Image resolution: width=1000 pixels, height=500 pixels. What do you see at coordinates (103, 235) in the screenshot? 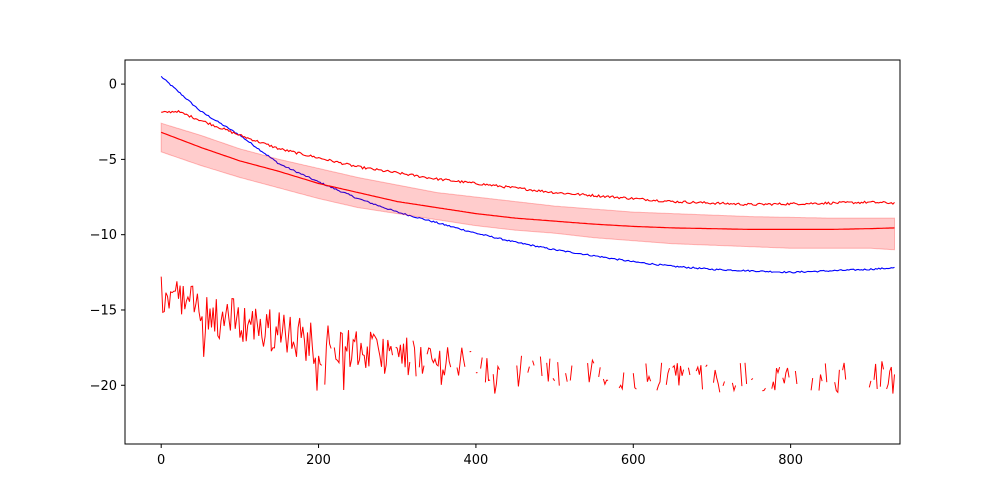
I see `y-tick-label: −10` at bounding box center [103, 235].